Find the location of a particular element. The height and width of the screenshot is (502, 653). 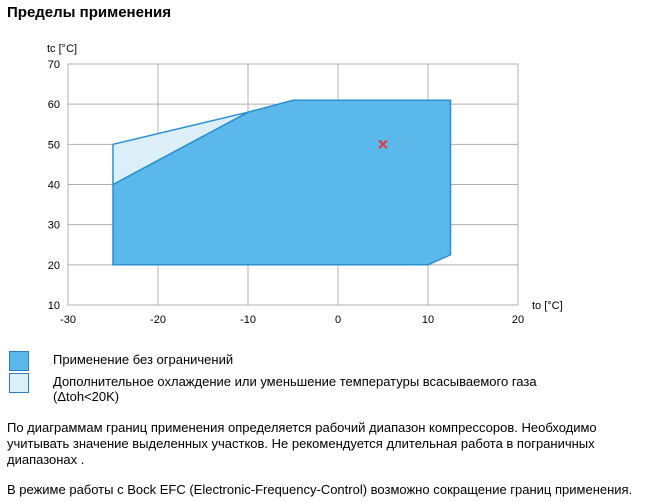

operating-point-marker is located at coordinates (383, 144).